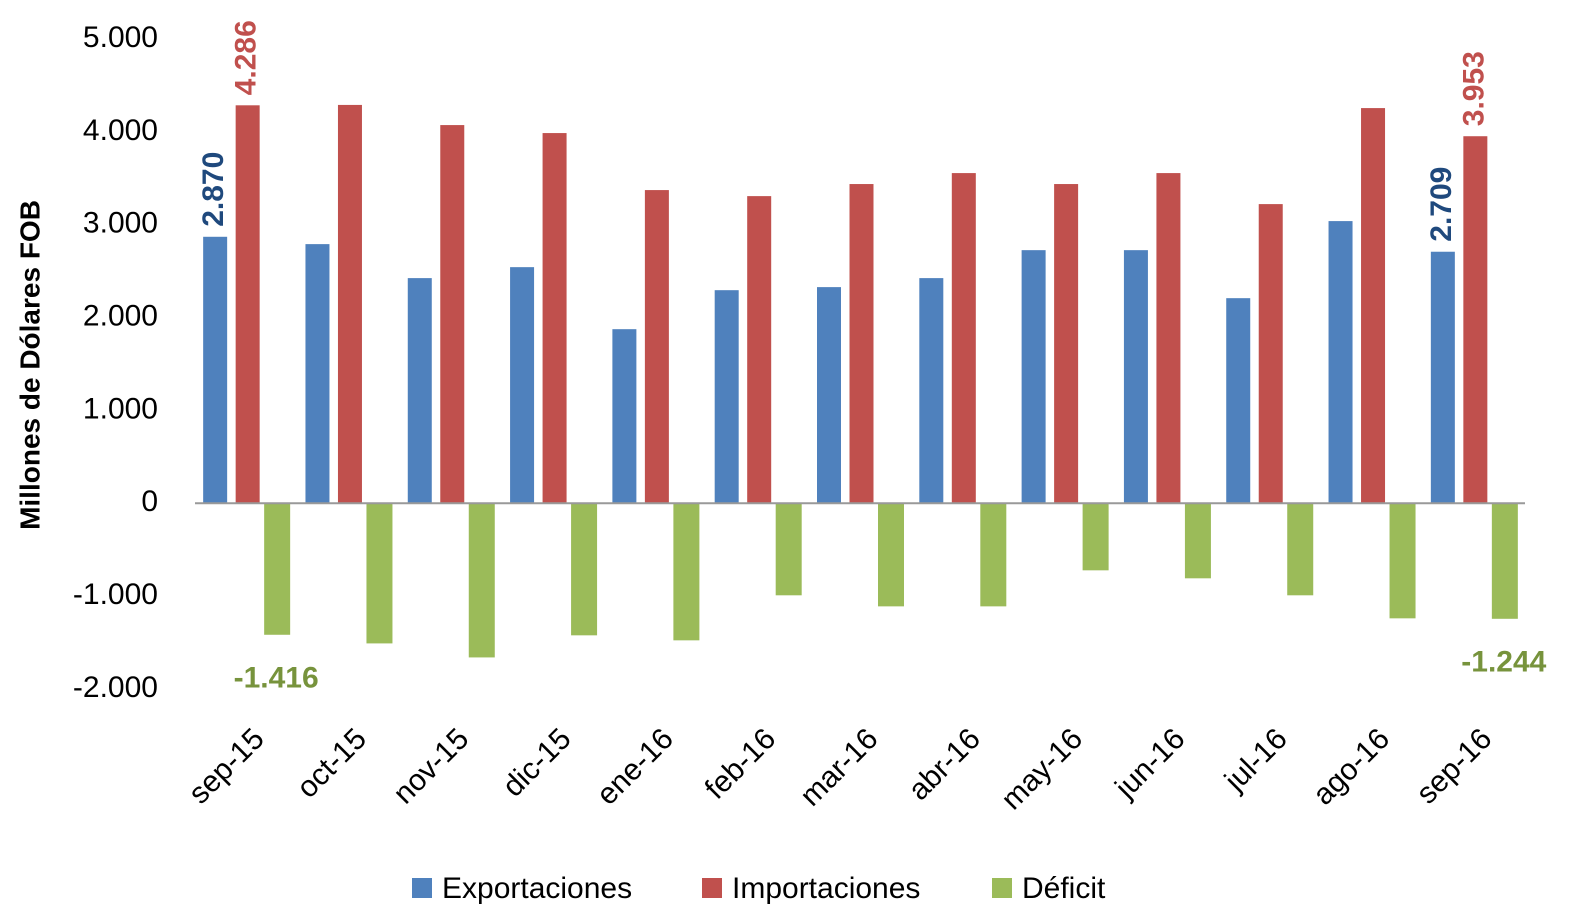 This screenshot has height=912, width=1573. What do you see at coordinates (944, 764) in the screenshot?
I see `x-tick-label: abr-16` at bounding box center [944, 764].